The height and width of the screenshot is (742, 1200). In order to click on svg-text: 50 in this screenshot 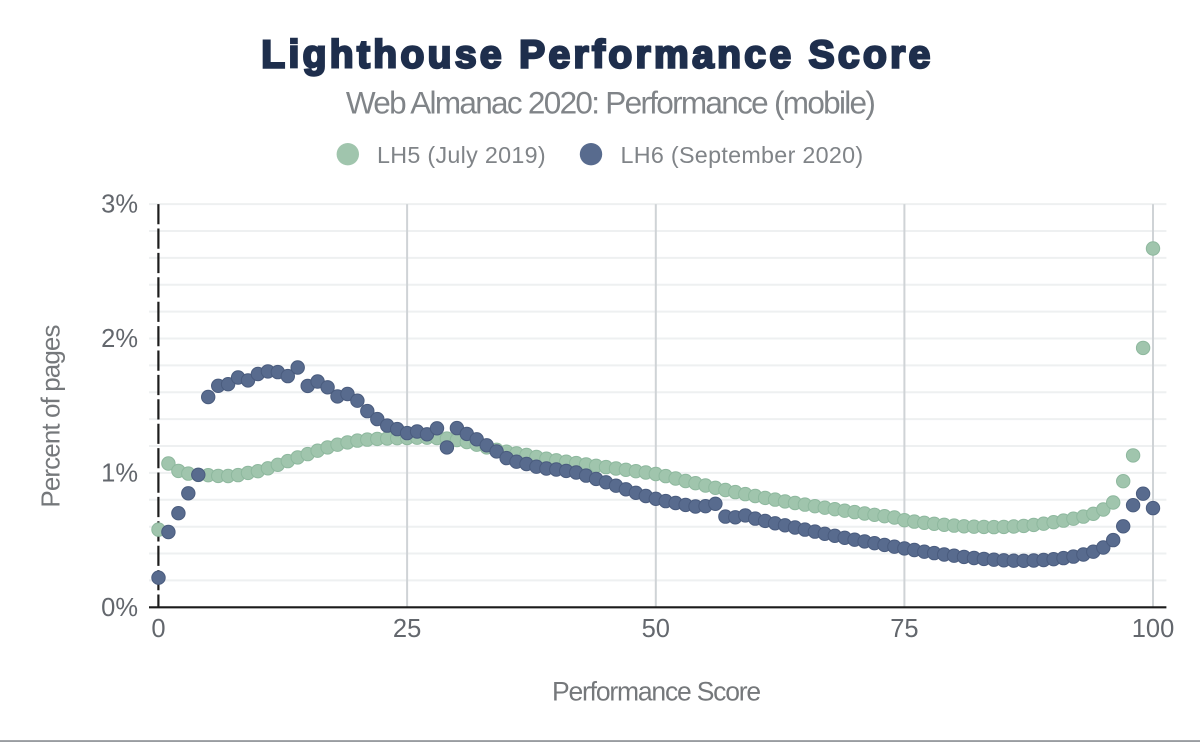, I will do `click(656, 629)`.